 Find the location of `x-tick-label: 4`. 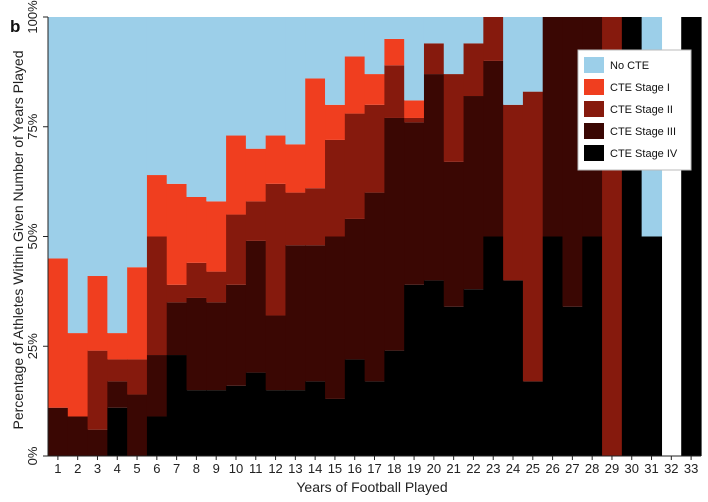

x-tick-label: 4 is located at coordinates (117, 468).